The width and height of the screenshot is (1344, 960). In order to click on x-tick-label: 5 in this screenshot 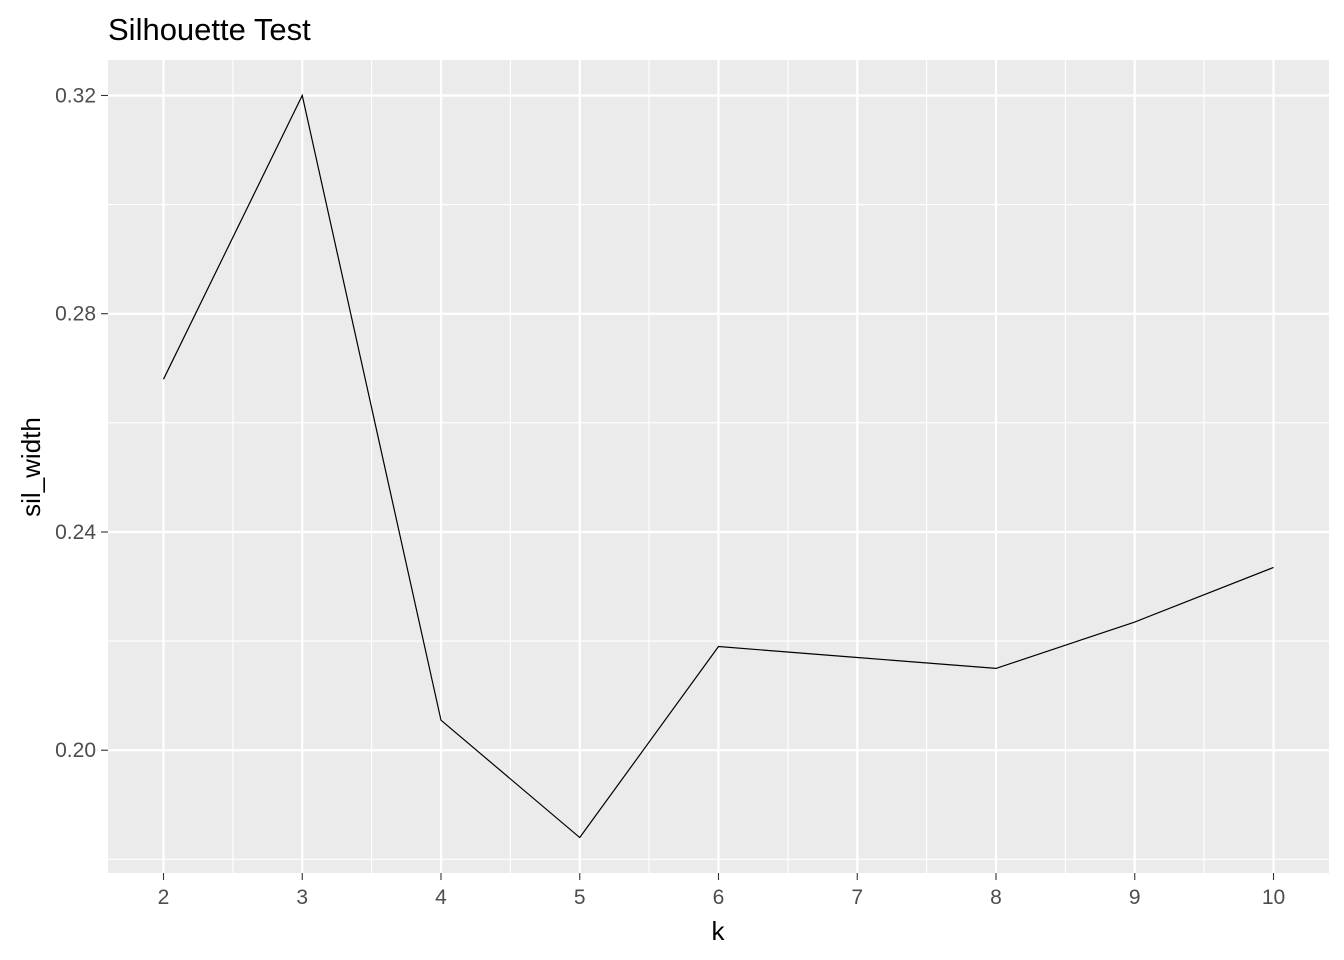, I will do `click(580, 897)`.